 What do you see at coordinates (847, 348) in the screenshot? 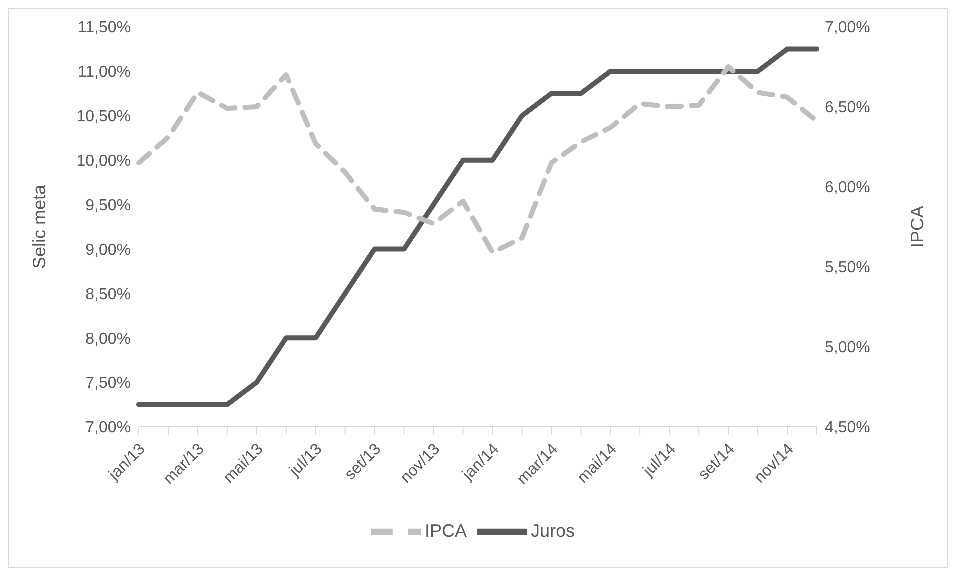
I see `y2-tick-label: 5,00%` at bounding box center [847, 348].